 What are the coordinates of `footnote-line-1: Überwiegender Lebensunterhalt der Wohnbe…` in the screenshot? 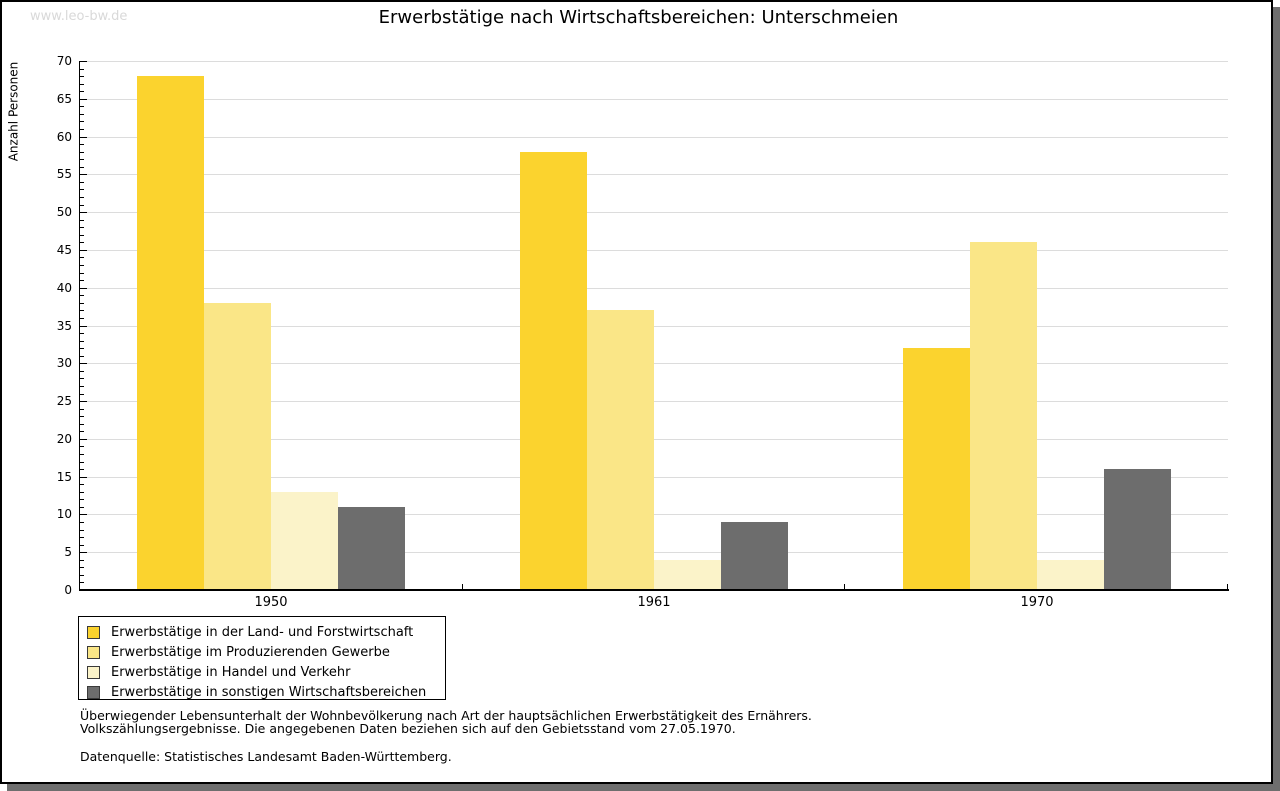 It's located at (446, 715).